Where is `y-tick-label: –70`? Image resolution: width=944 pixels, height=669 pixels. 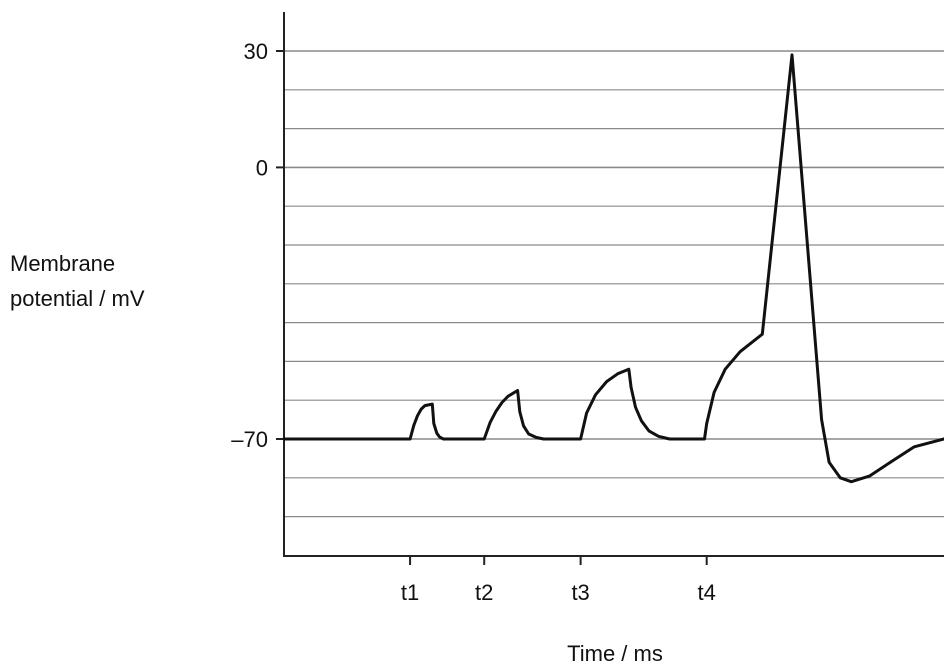 y-tick-label: –70 is located at coordinates (249, 439).